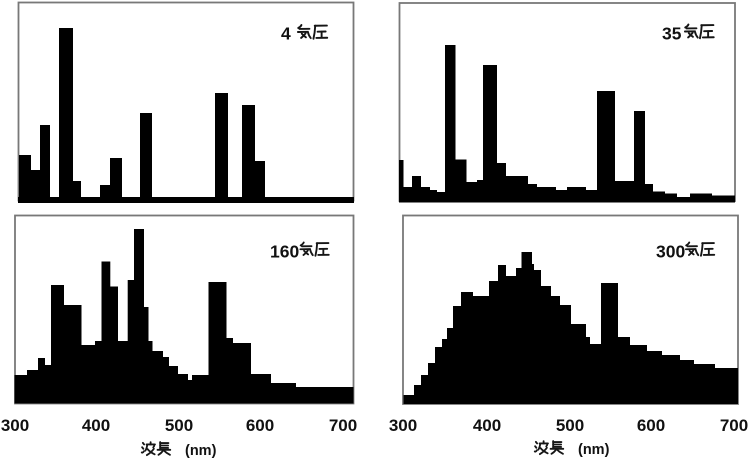  What do you see at coordinates (286, 34) in the screenshot?
I see `svg-text: 4` at bounding box center [286, 34].